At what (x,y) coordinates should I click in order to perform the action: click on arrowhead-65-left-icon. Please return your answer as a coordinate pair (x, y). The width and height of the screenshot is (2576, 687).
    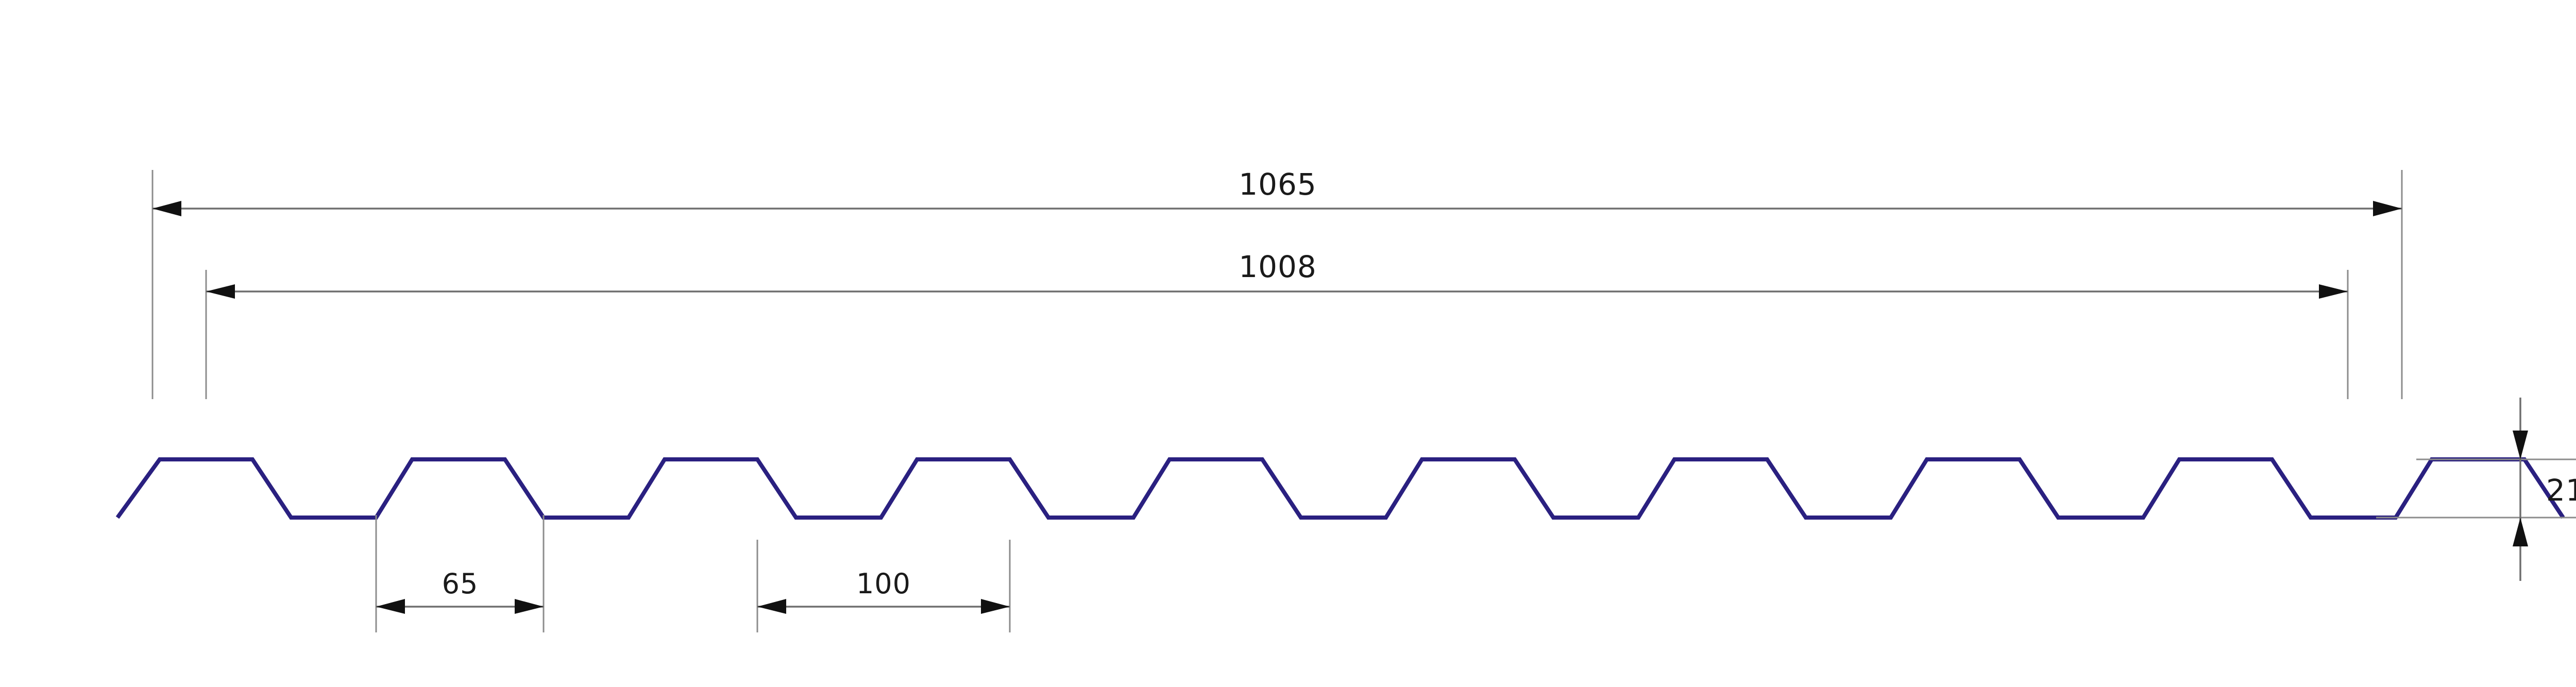
    Looking at the image, I should click on (390, 606).